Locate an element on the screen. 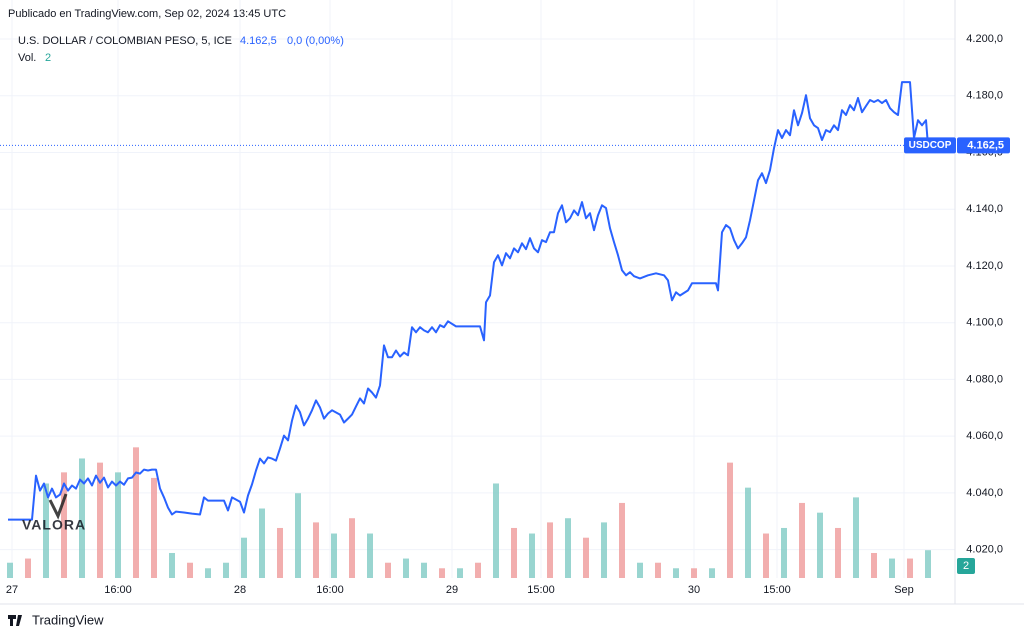 The width and height of the screenshot is (1024, 639). footer-logo: TradingView is located at coordinates (56, 619).